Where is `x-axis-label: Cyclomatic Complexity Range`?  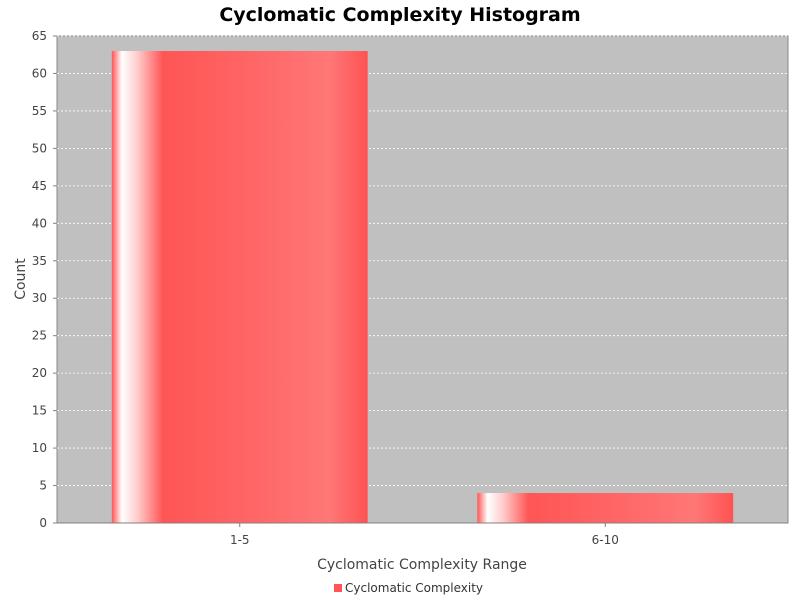 x-axis-label: Cyclomatic Complexity Range is located at coordinates (422, 565).